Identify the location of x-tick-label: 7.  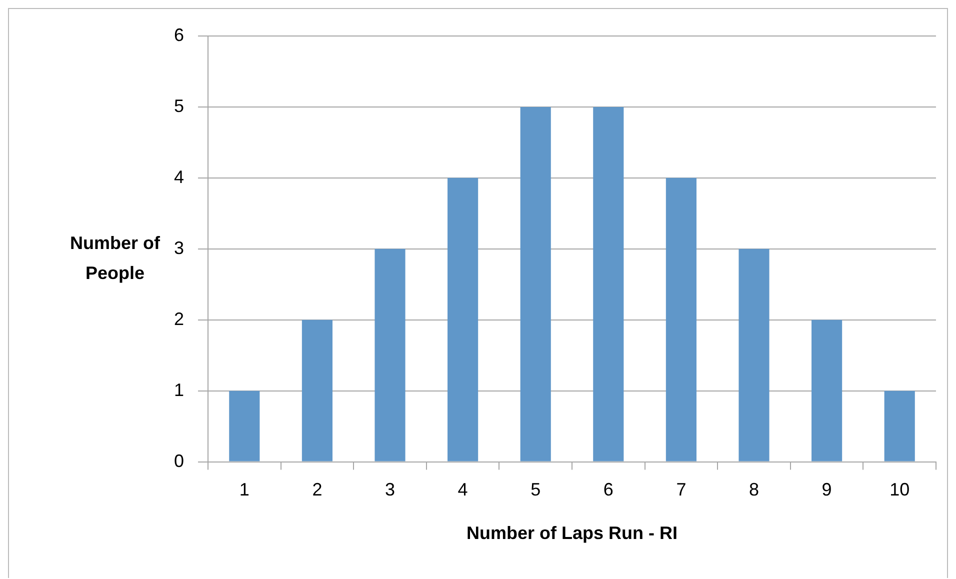
(681, 490).